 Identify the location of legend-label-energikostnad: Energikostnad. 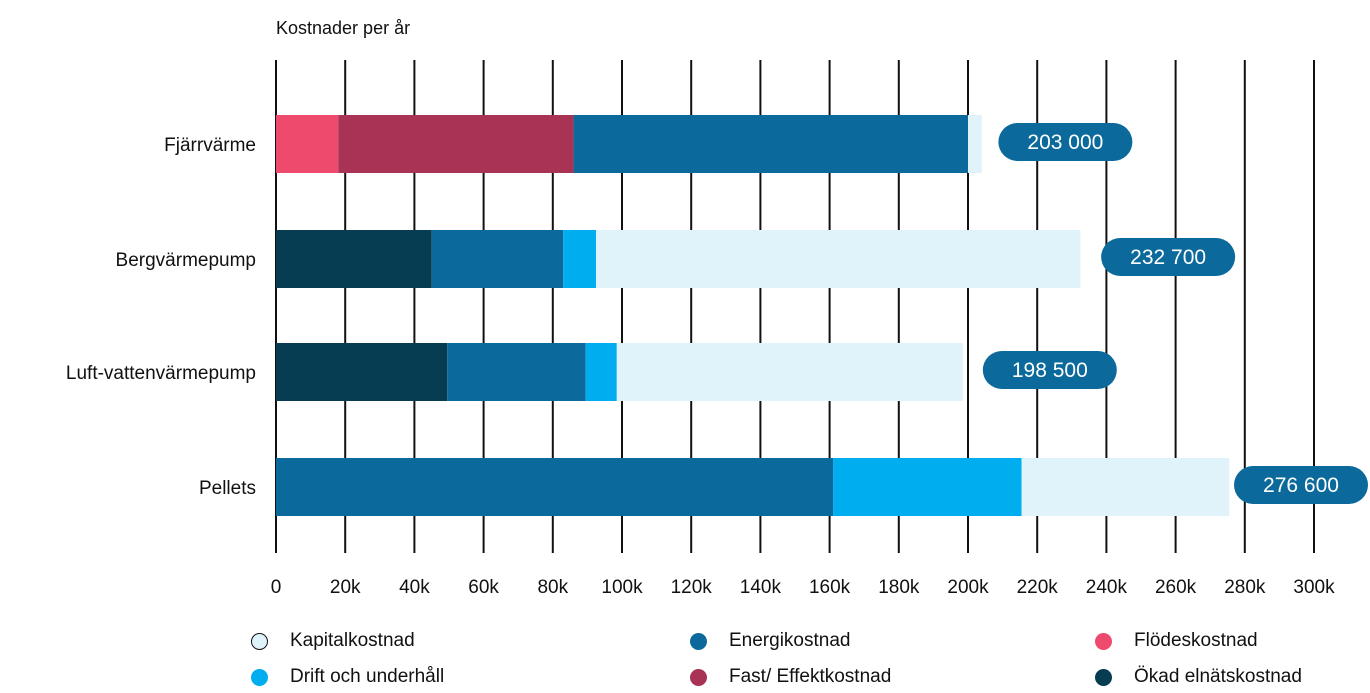
(790, 640).